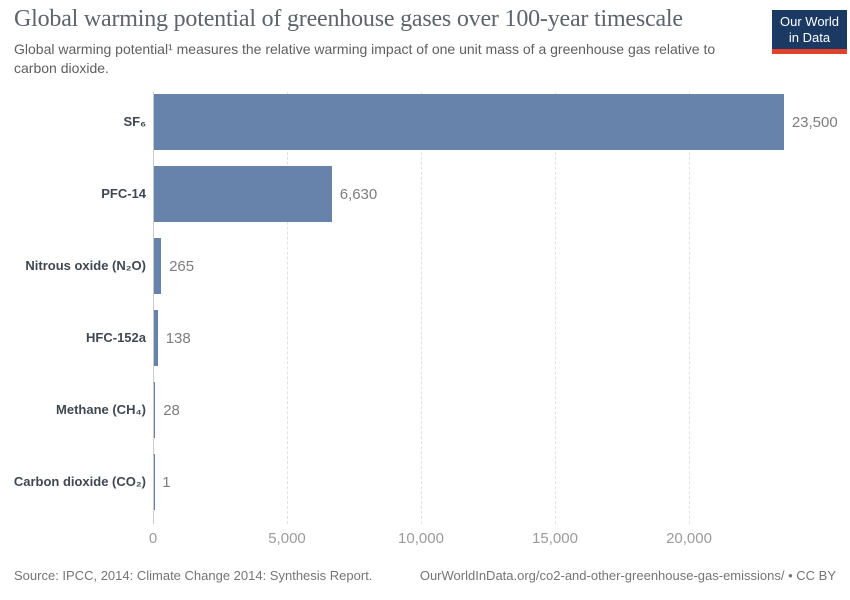  What do you see at coordinates (101, 409) in the screenshot?
I see `category-label: Methane (CH₄)` at bounding box center [101, 409].